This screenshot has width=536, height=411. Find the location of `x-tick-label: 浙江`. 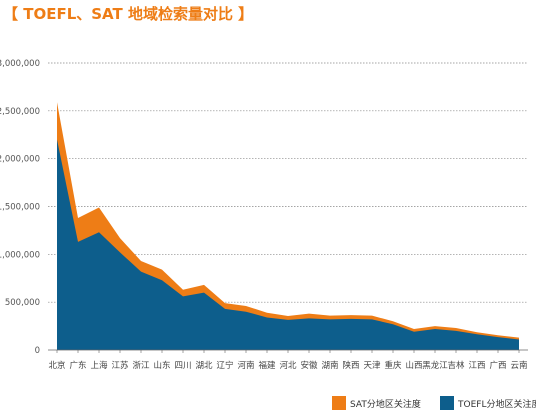

x-tick-label: 浙江 is located at coordinates (141, 365).